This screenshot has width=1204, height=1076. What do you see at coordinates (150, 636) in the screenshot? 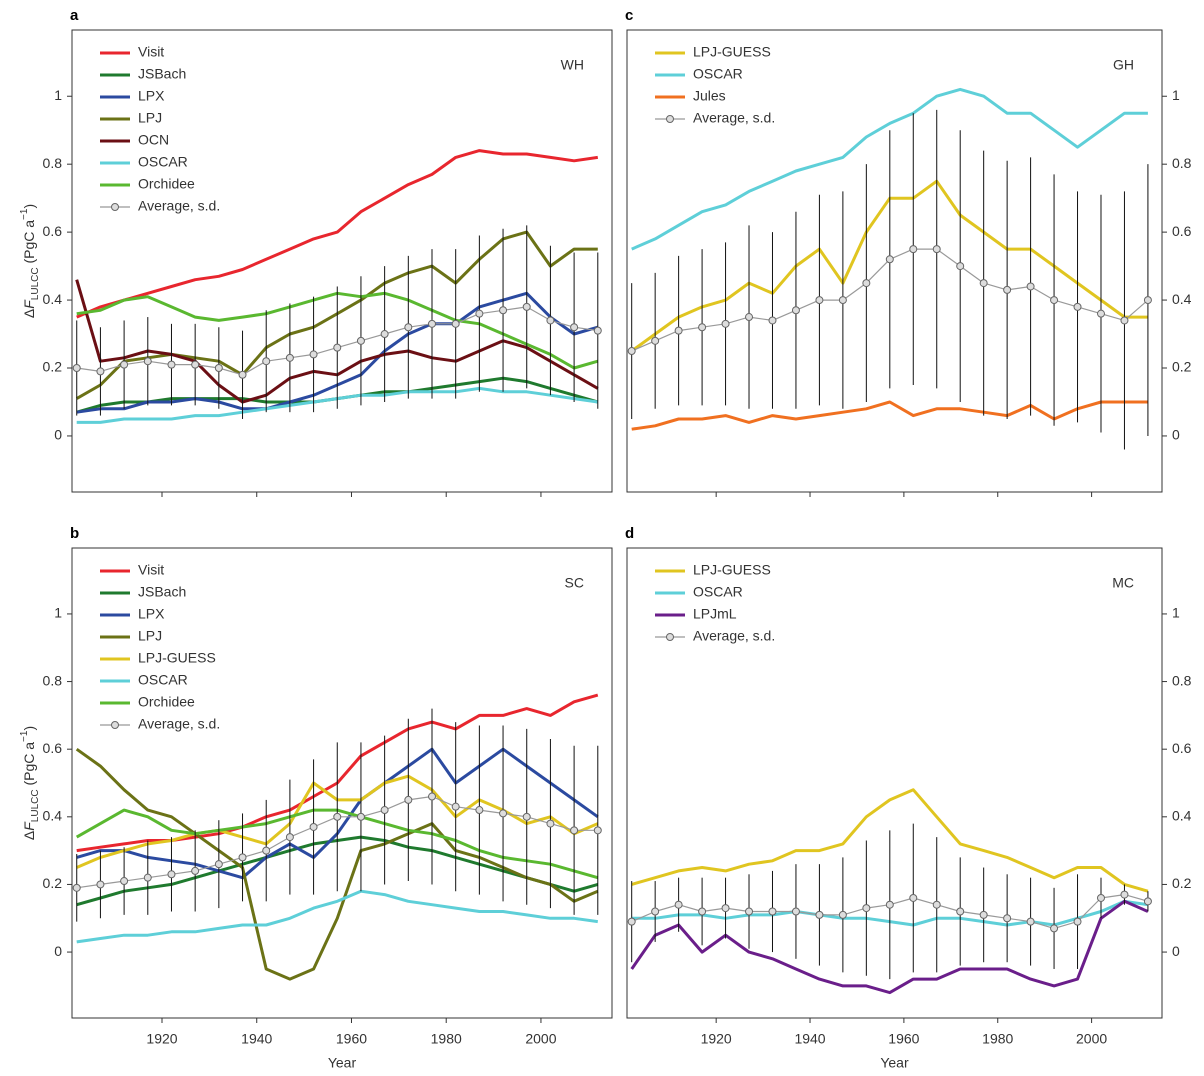
I see `legend-label: LPJ` at bounding box center [150, 636].